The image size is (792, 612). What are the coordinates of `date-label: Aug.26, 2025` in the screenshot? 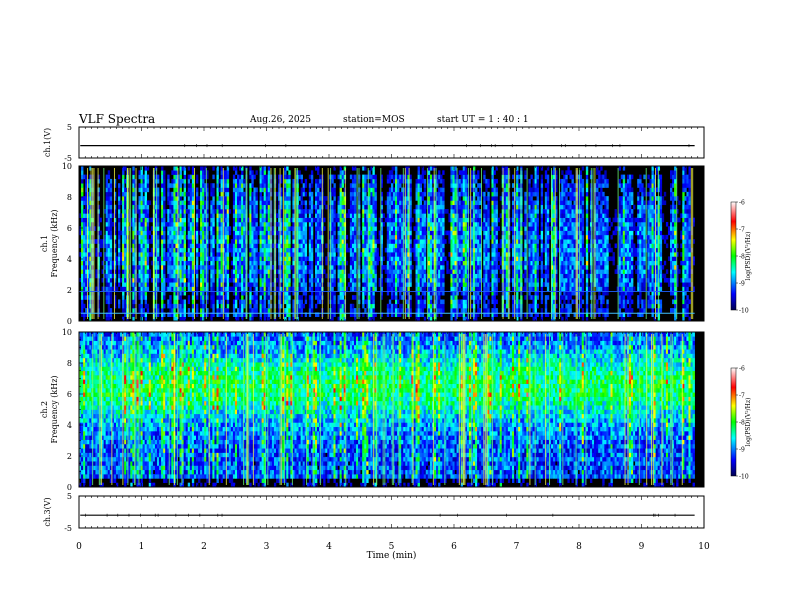 It's located at (280, 120).